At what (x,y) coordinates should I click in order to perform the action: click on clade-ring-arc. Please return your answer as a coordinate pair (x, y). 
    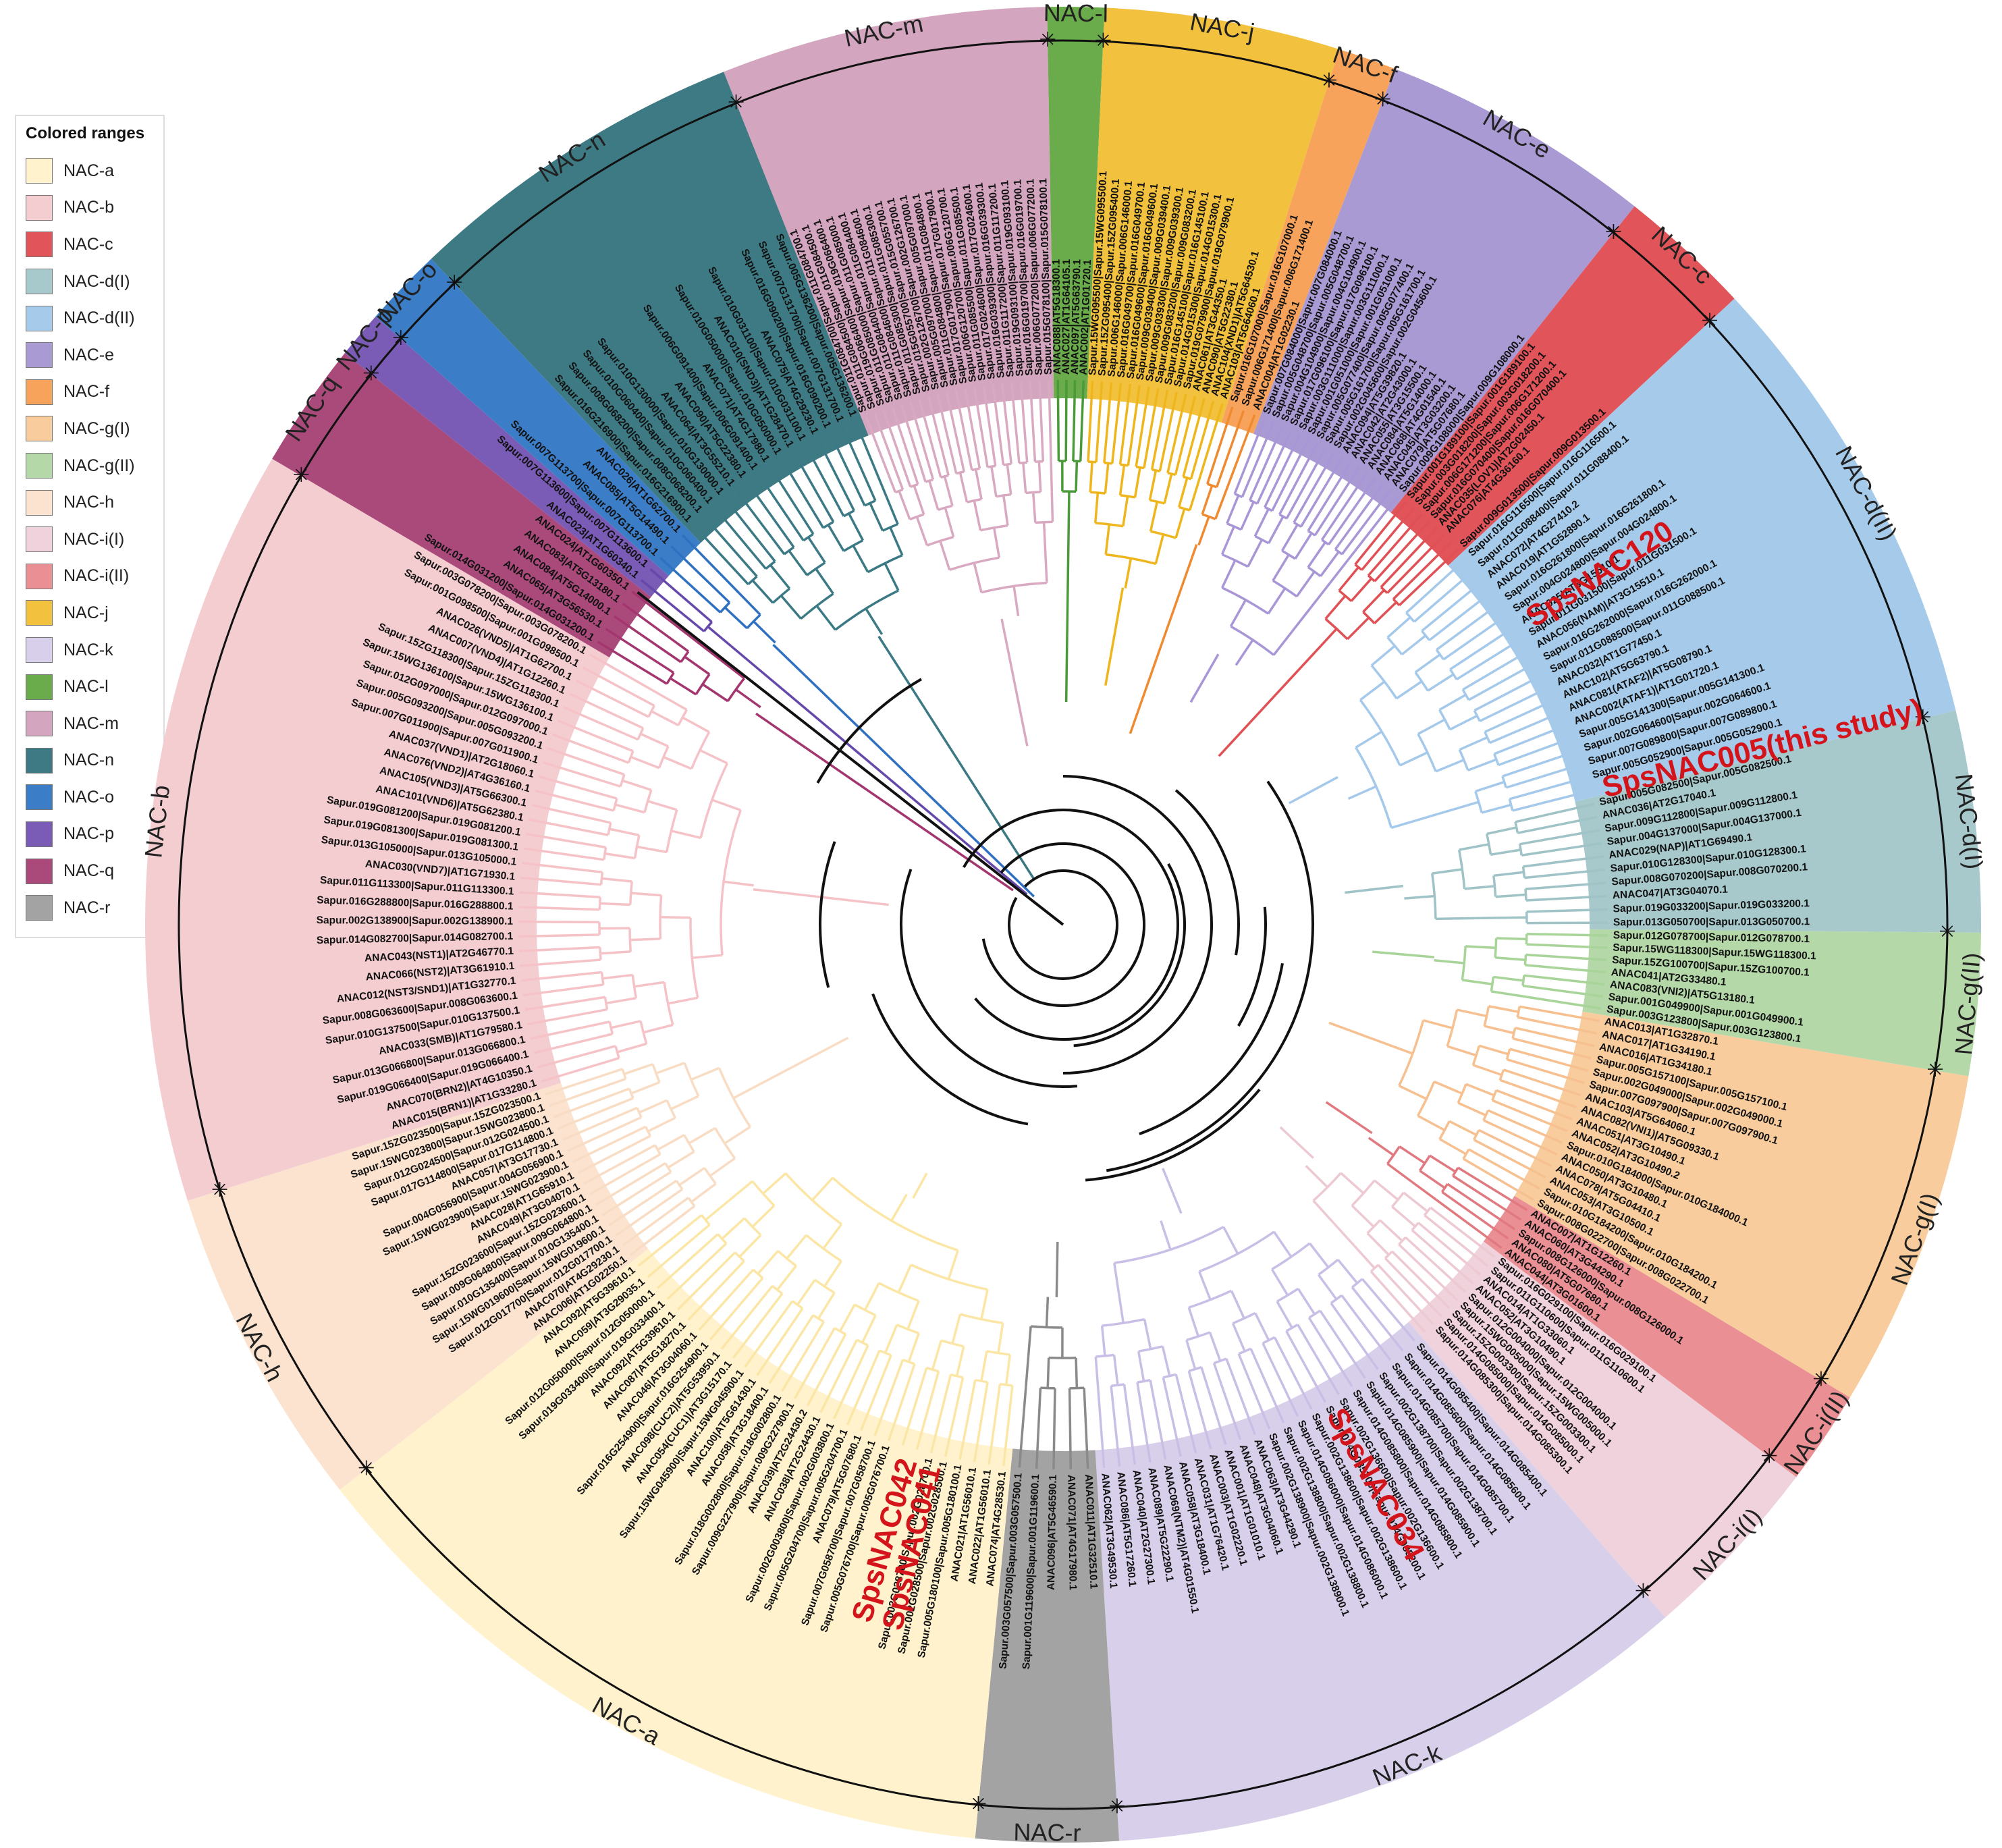
    Looking at the image, I should click on (1076, 41).